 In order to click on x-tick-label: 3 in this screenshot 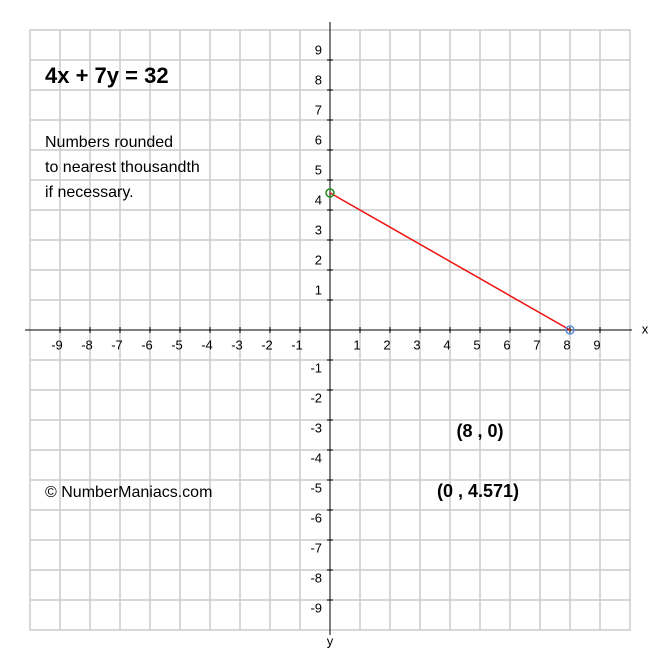, I will do `click(416, 344)`.